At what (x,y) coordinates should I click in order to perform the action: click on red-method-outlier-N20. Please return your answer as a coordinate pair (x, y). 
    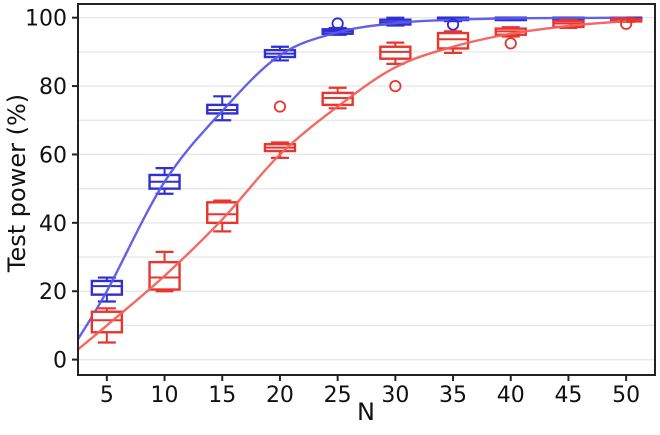
    Looking at the image, I should click on (280, 106).